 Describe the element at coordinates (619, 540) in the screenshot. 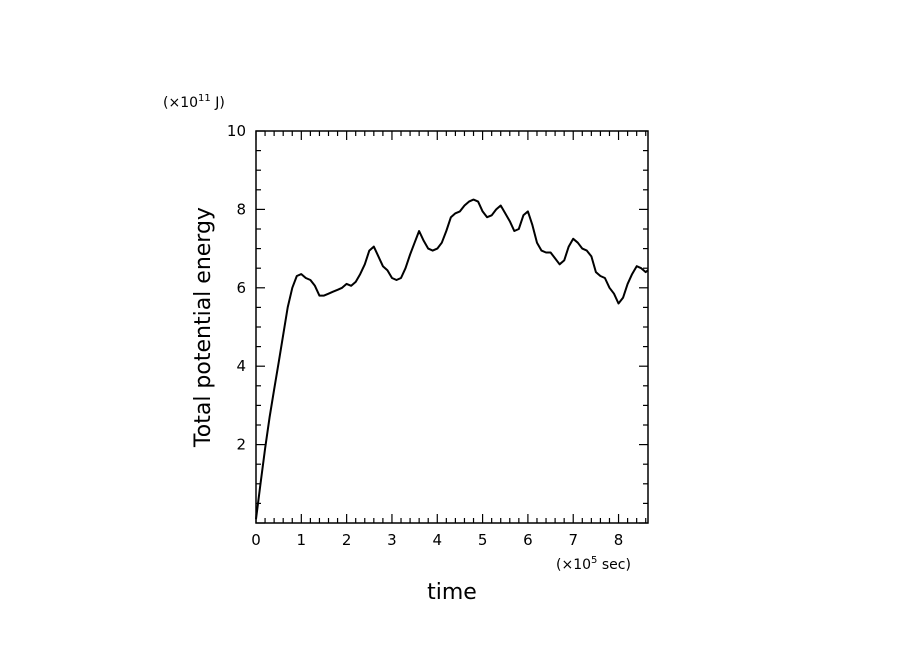

I see `x-tick-label: 8` at that location.